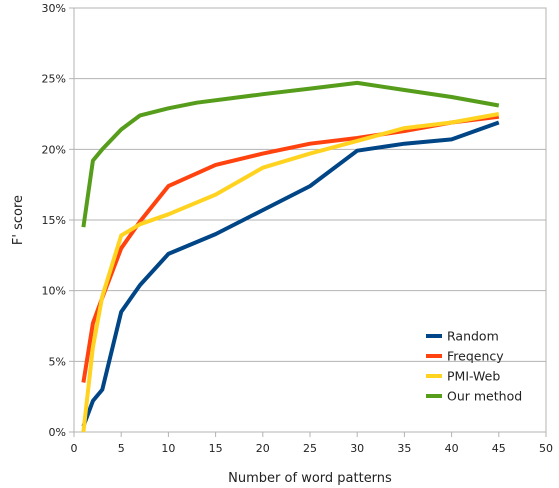  I want to click on x-tick-label: 10, so click(168, 448).